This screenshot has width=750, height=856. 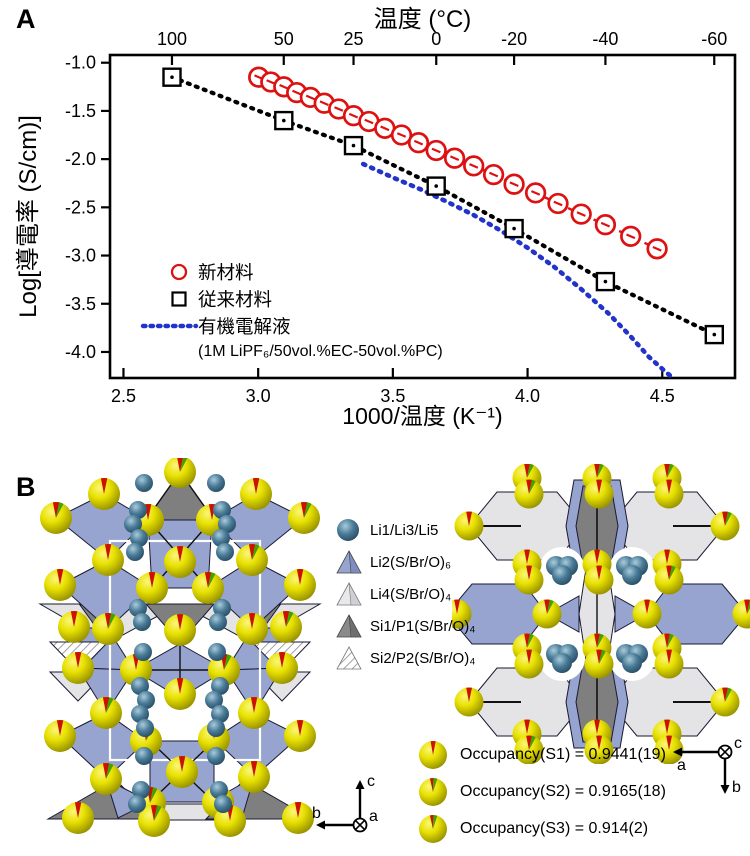 I want to click on svg-text: 100, so click(x=172, y=39).